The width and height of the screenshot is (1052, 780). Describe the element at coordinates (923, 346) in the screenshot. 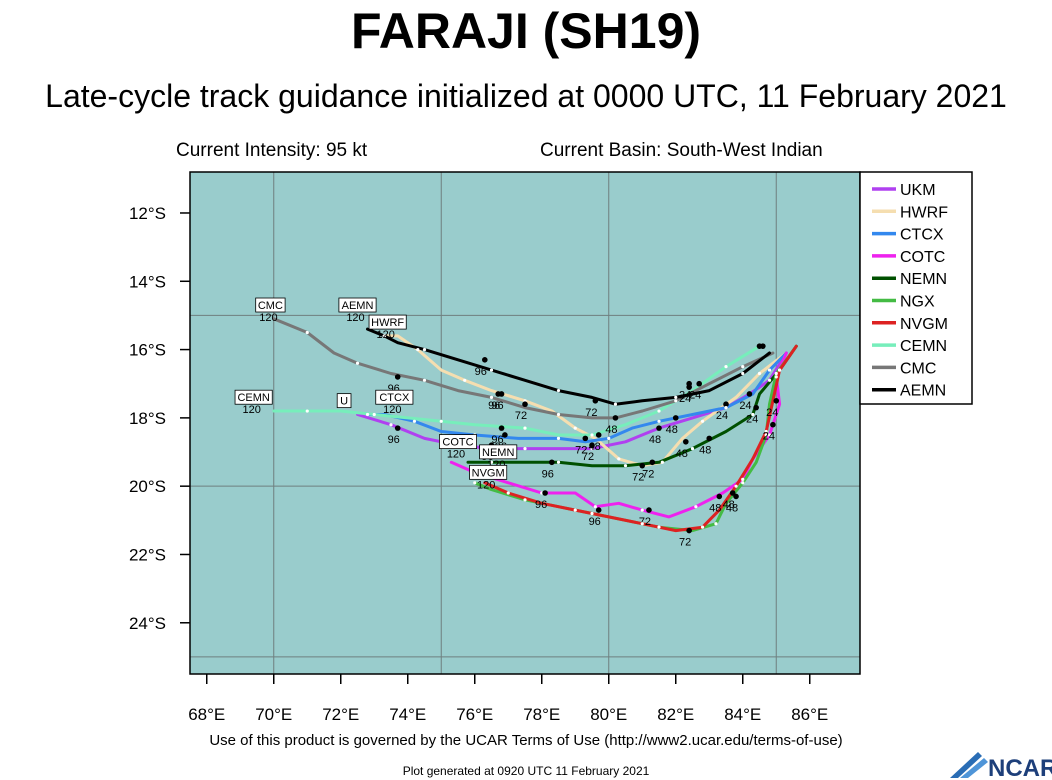

I see `legend-label-cemn: CEMN` at that location.